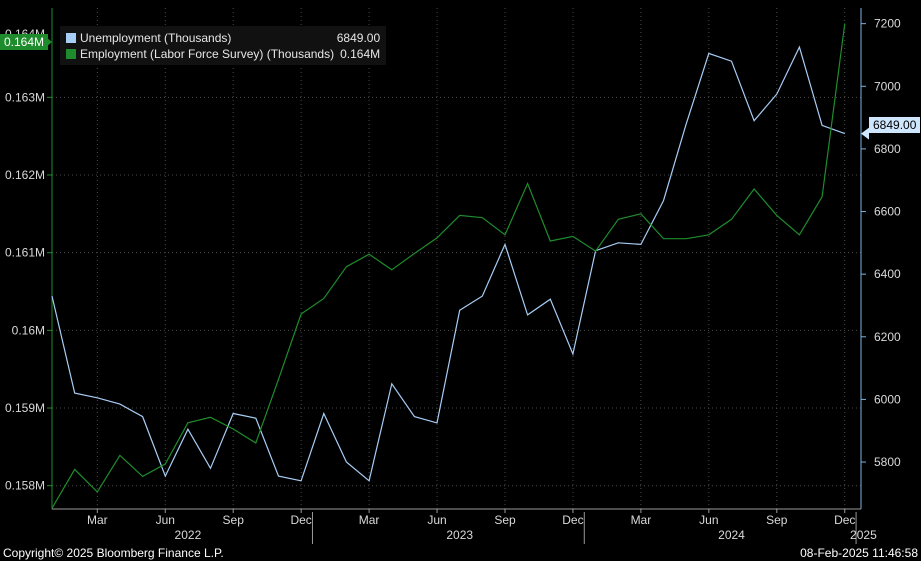 The image size is (921, 561). I want to click on left-tick-label: 0.158M, so click(25, 486).